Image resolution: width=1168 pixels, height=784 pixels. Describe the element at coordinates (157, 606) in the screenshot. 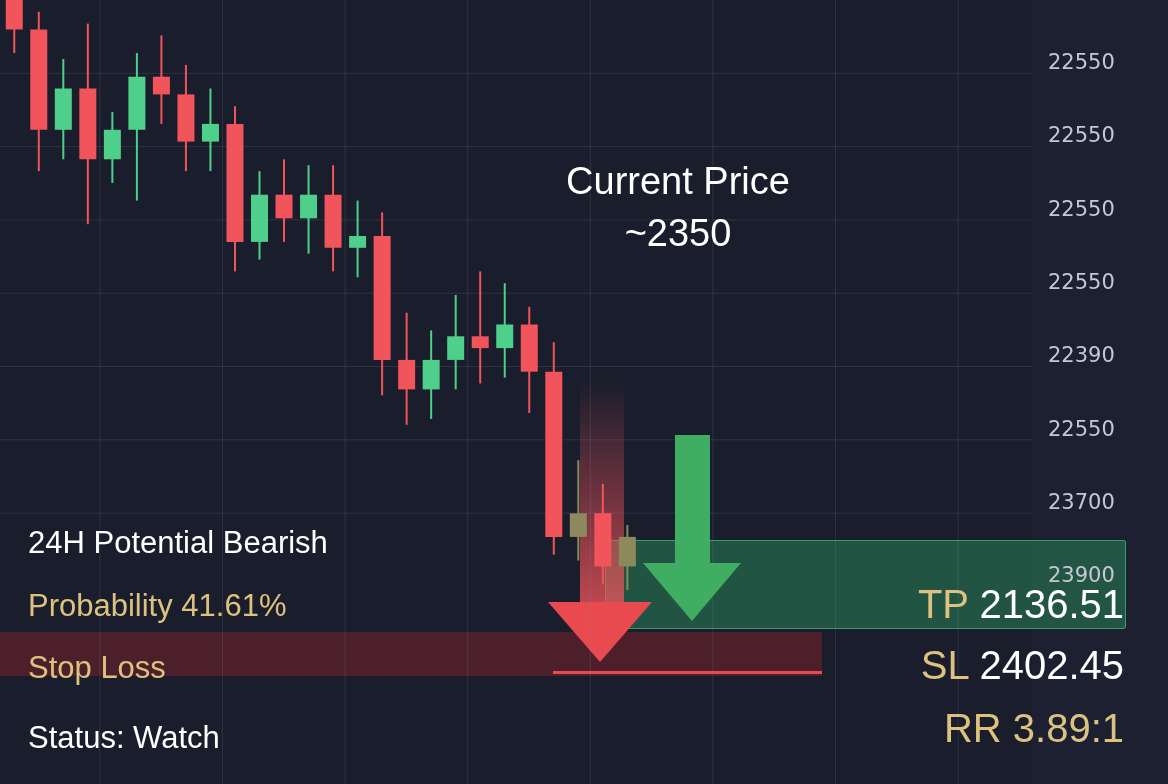

I see `annotation: Probability 41.61%` at that location.